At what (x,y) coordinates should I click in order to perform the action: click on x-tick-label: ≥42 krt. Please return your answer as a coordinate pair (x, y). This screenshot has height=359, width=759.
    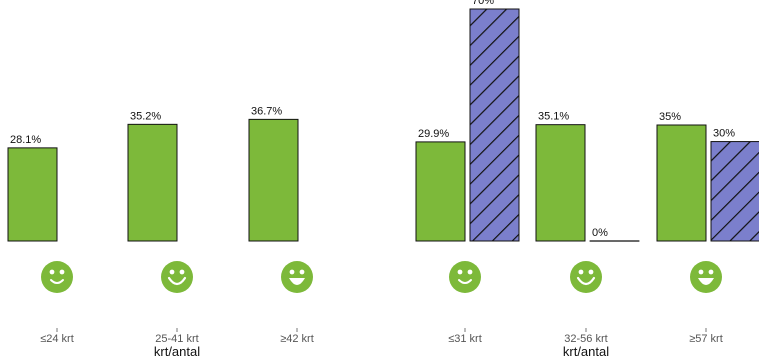
    Looking at the image, I should click on (297, 339).